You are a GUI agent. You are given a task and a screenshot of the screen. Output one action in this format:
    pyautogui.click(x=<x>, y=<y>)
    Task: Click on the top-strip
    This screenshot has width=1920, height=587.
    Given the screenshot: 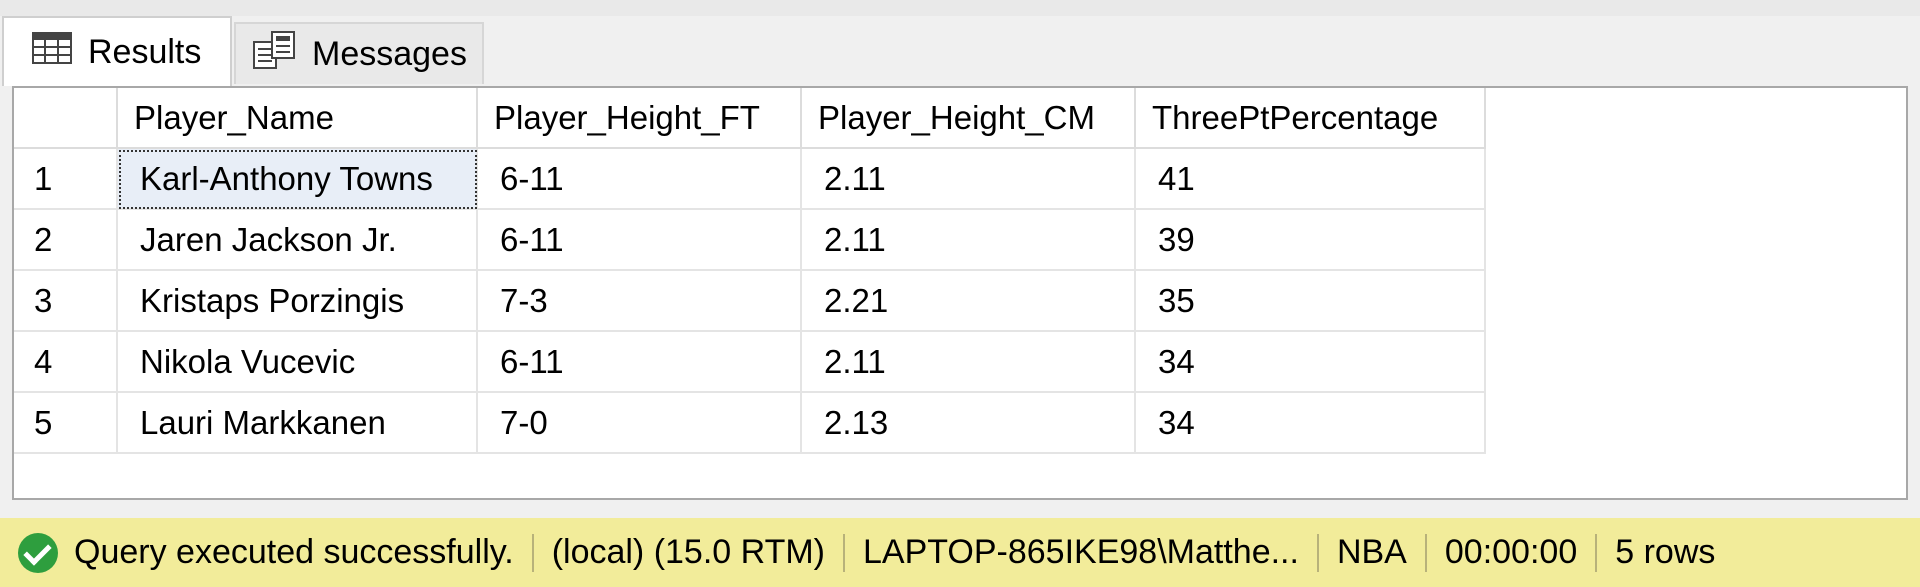 What is the action you would take?
    pyautogui.click(x=960, y=8)
    